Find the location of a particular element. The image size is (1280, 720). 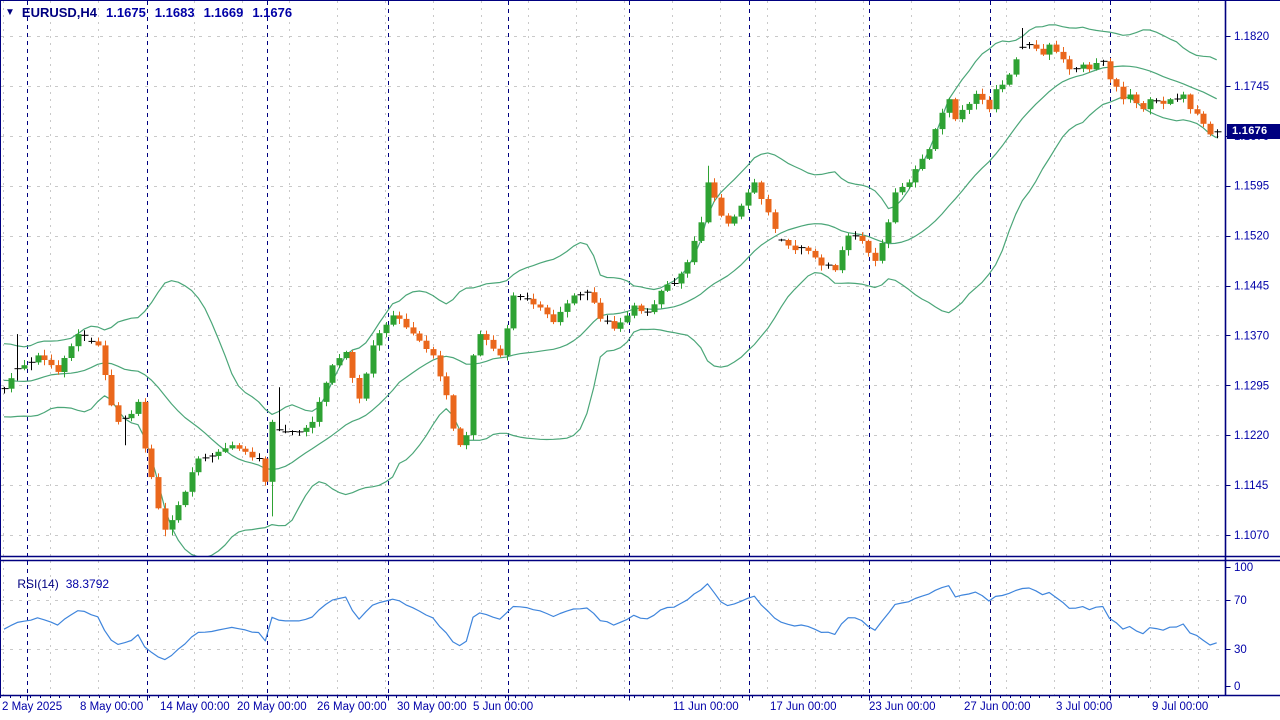

svg-text: 30 is located at coordinates (1240, 650).